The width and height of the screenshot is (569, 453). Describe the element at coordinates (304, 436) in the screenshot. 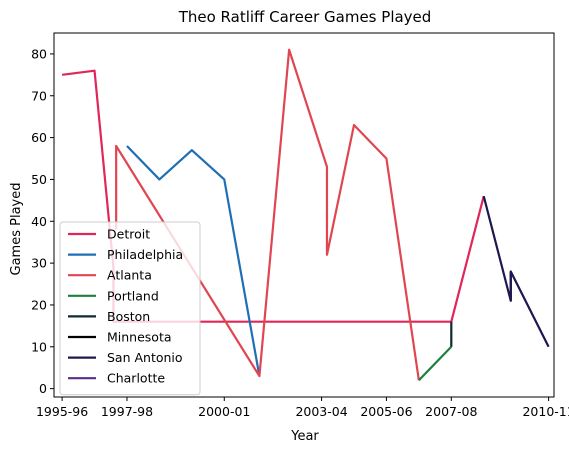

I see `x-axis-label: Year` at that location.